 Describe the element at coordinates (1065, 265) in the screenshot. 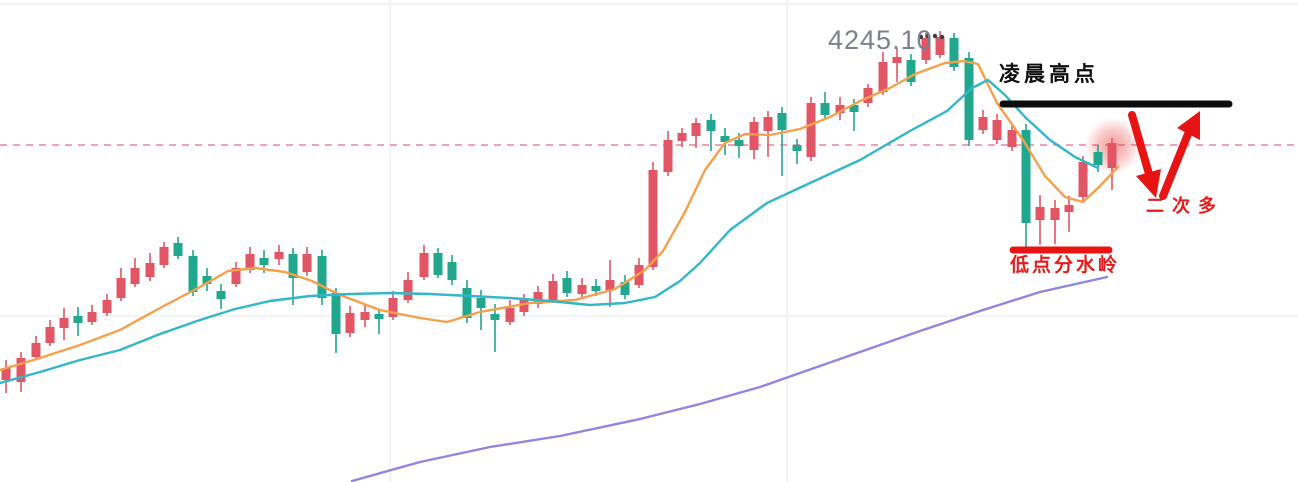

I see `low-watershed-annotation-label: 低点分水岭` at that location.